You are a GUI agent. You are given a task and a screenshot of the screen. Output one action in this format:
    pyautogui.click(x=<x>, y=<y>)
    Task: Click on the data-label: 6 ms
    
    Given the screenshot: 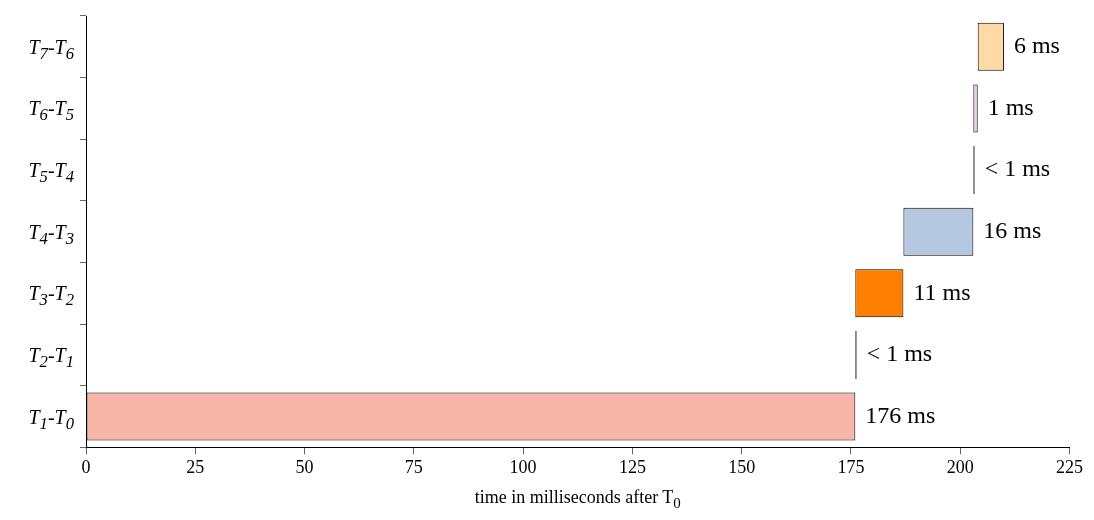 What is the action you would take?
    pyautogui.click(x=1036, y=45)
    